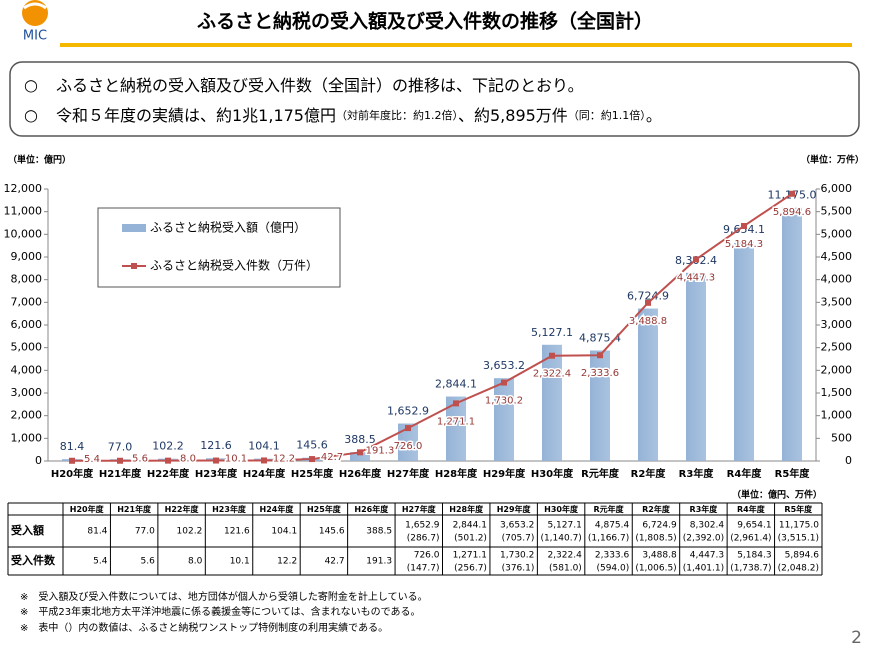  What do you see at coordinates (703, 539) in the screenshot?
I see `table-cell-sub: (2,392.0)` at bounding box center [703, 539].